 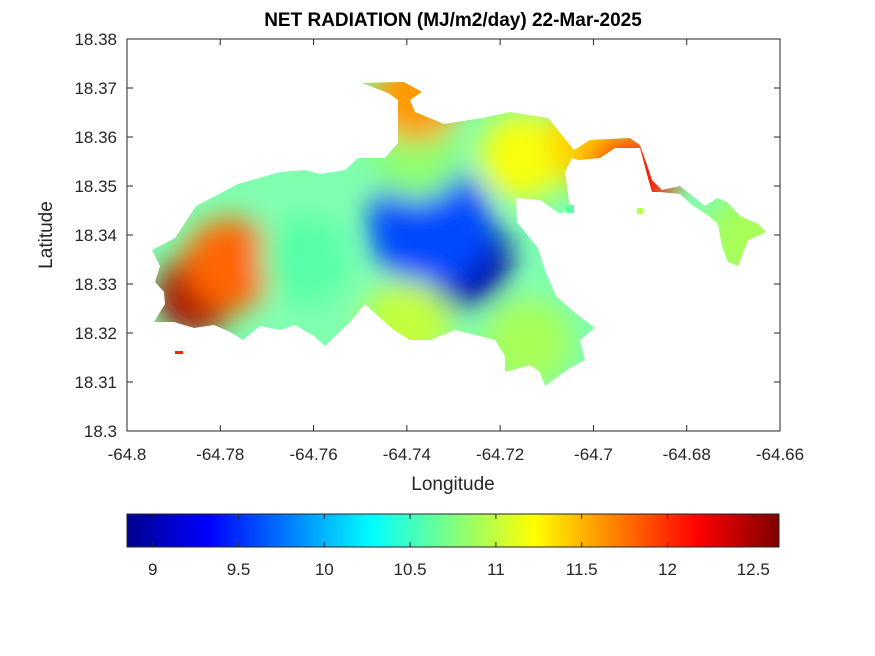 What do you see at coordinates (95, 333) in the screenshot?
I see `y-tick-label: 18.32` at bounding box center [95, 333].